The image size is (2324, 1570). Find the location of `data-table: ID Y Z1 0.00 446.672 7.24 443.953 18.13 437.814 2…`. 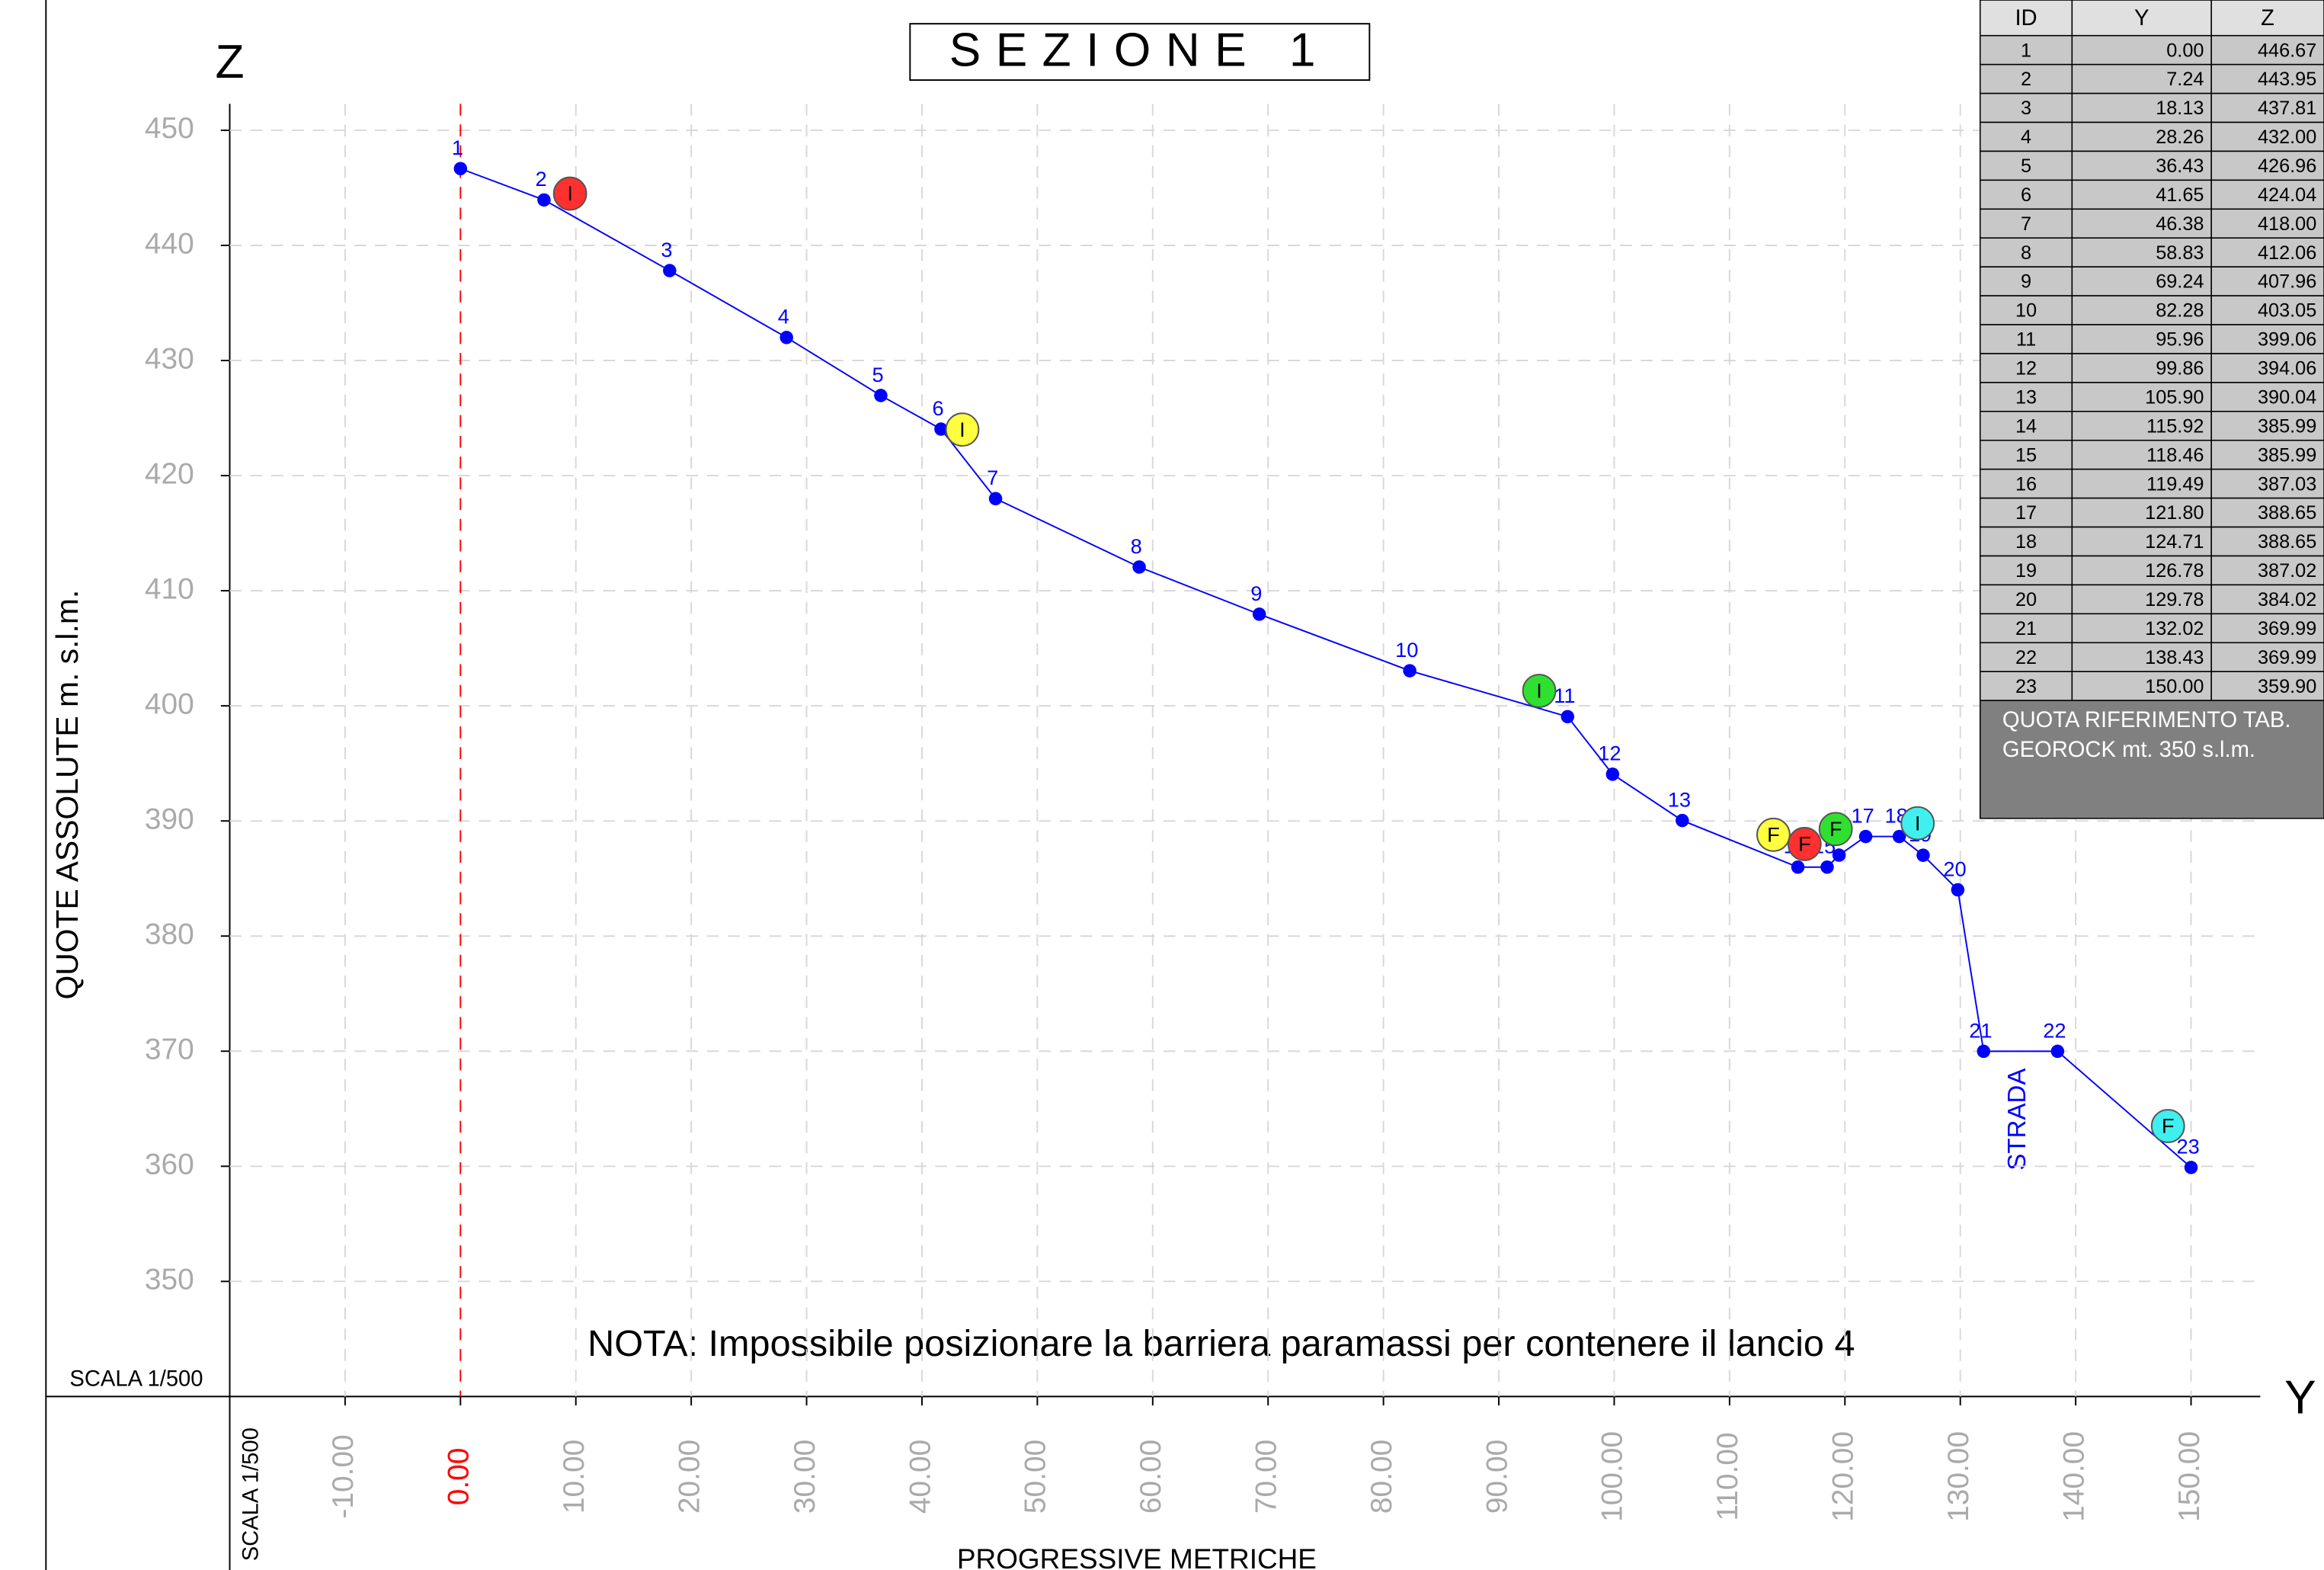

data-table: ID Y Z1 0.00 446.672 7.24 443.953 18.13 437.814 2… is located at coordinates (2152, 409).